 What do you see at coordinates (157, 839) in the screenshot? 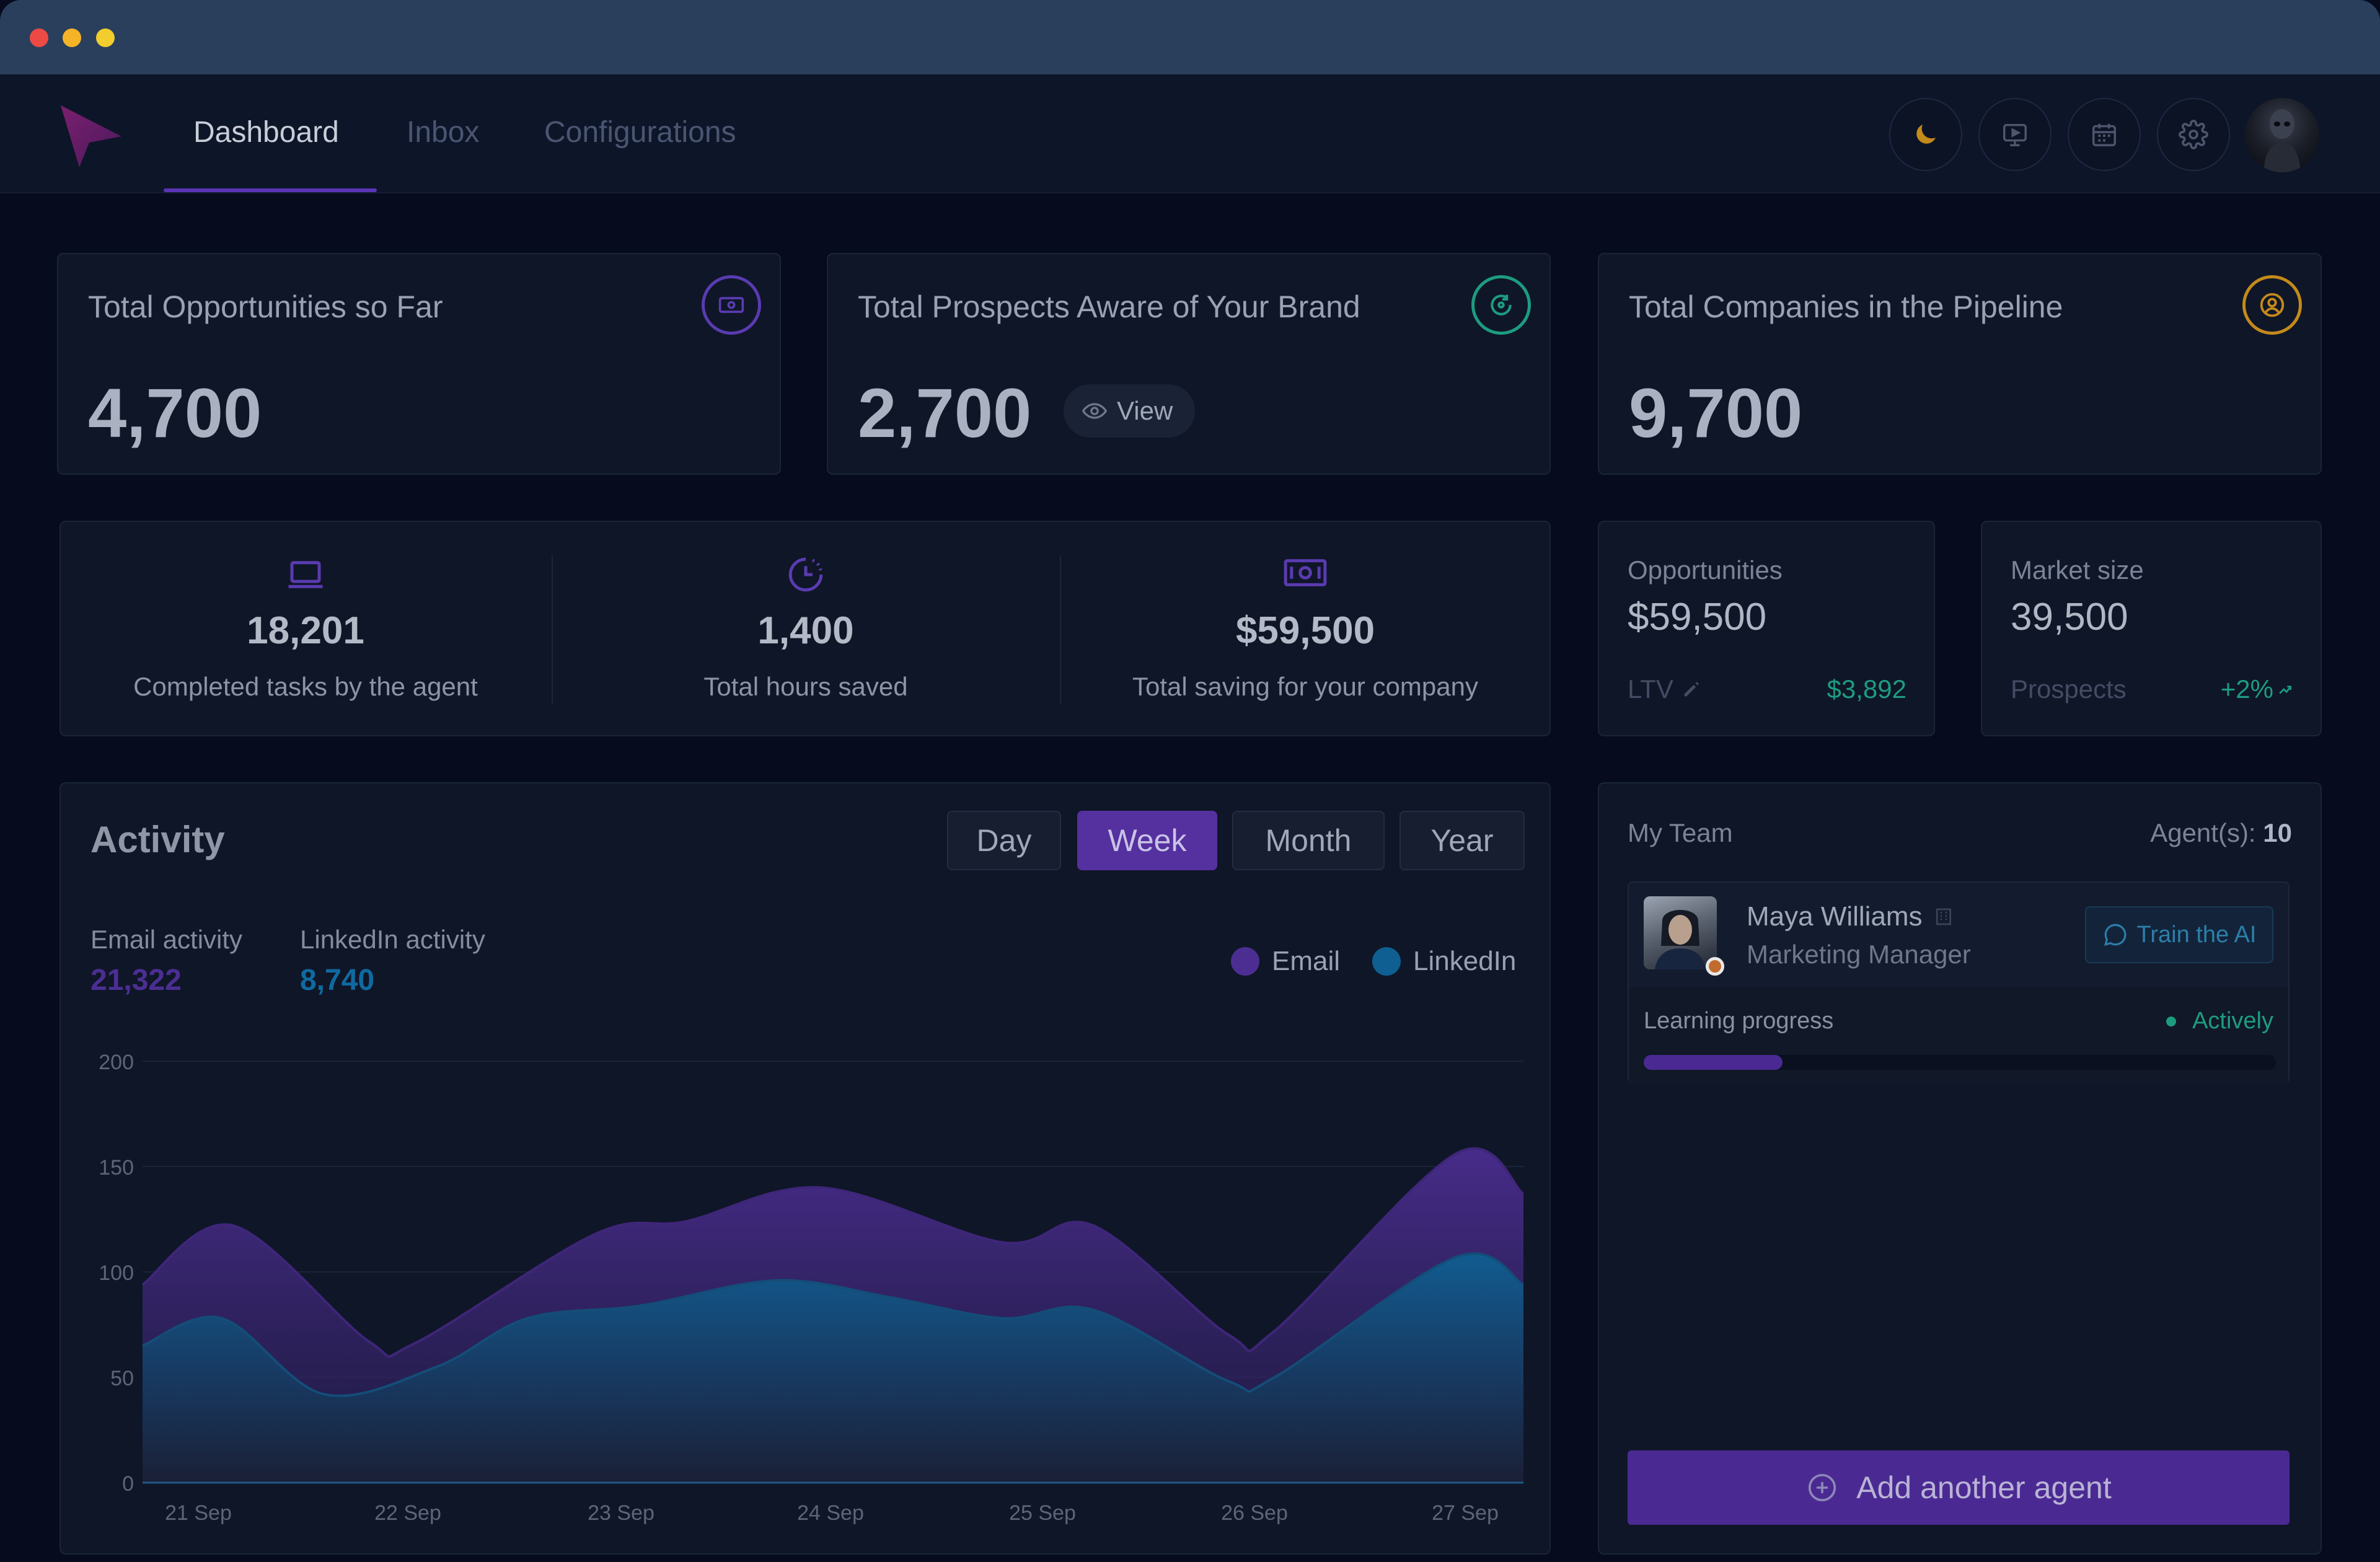
I see `activity-title: Activity` at bounding box center [157, 839].